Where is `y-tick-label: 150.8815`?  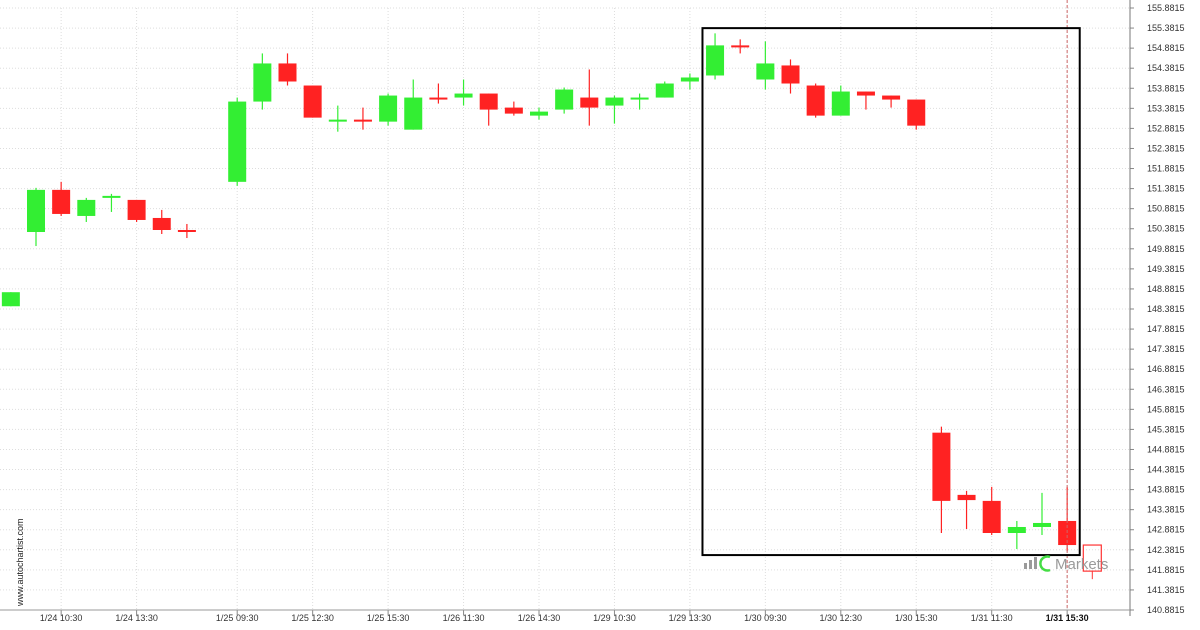 y-tick-label: 150.8815 is located at coordinates (1166, 209).